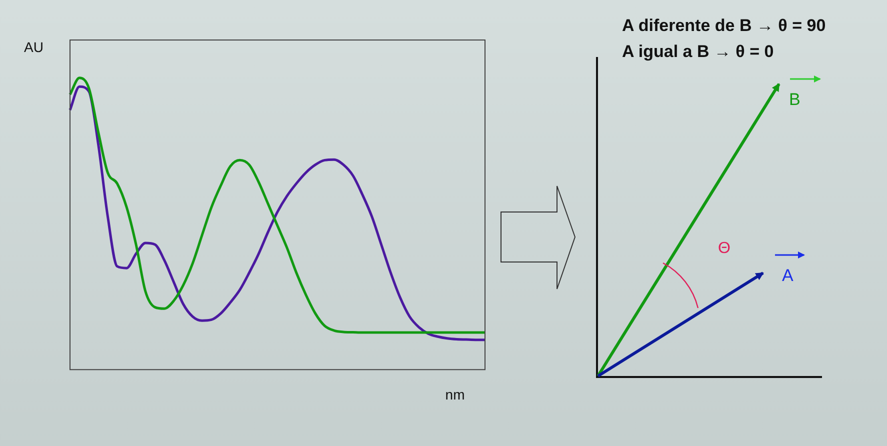  Describe the element at coordinates (698, 52) in the screenshot. I see `text: A igual a B → θ = 0` at that location.